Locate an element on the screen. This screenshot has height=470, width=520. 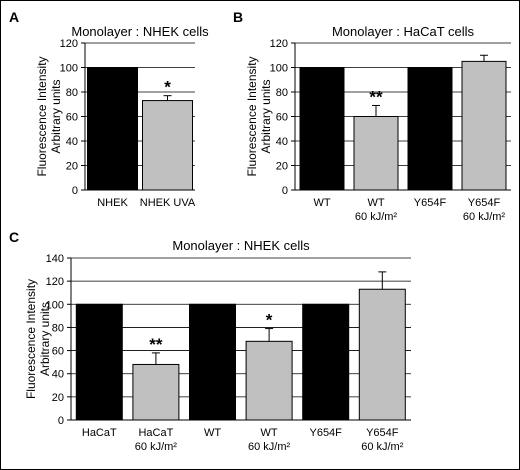
x-tick-label: NHEK UVA is located at coordinates (168, 203).